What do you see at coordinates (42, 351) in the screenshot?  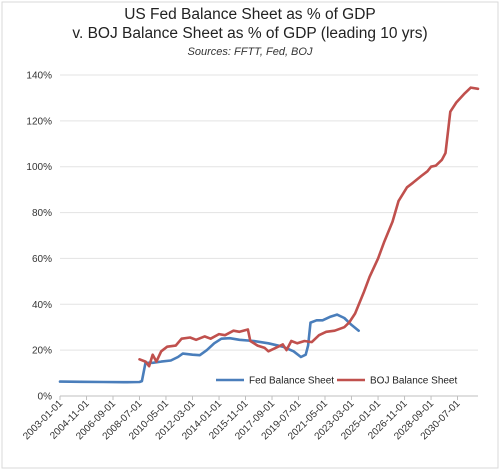 I see `y-tick-label: 20%` at bounding box center [42, 351].